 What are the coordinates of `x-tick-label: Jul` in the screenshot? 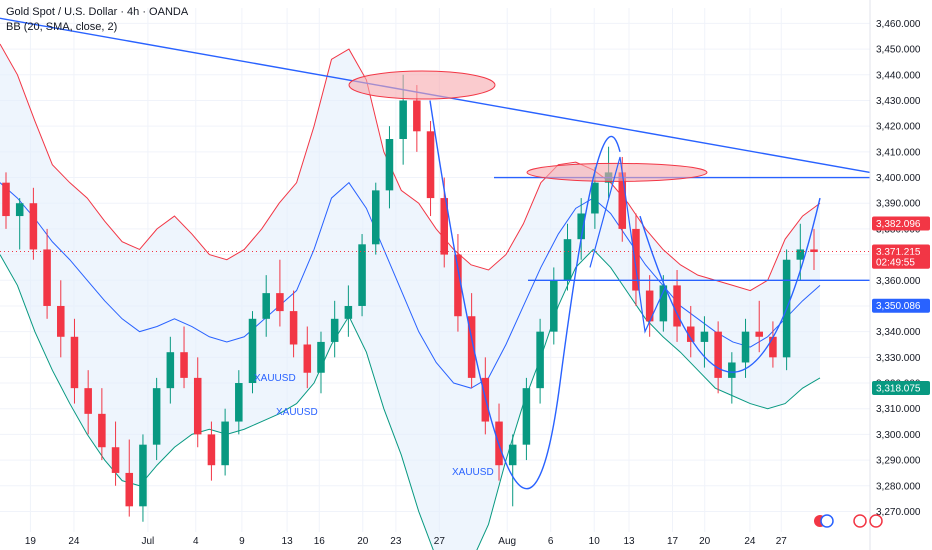 It's located at (148, 541).